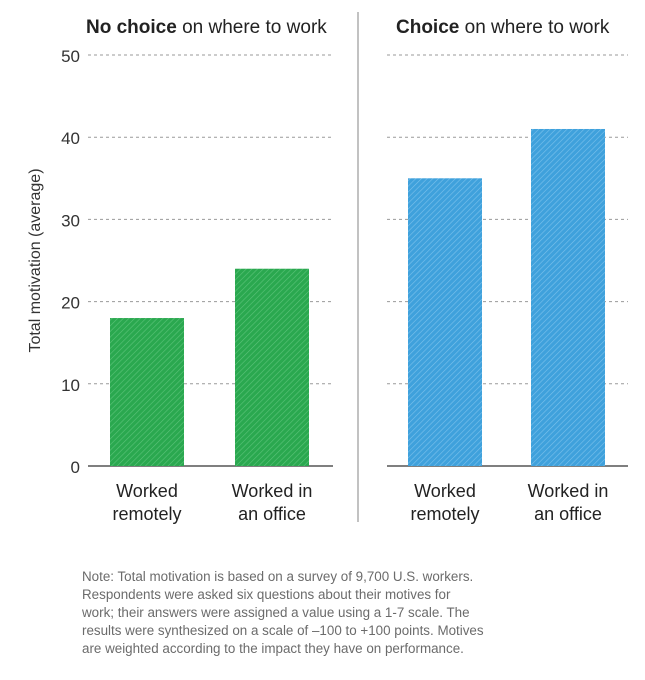 Image resolution: width=645 pixels, height=680 pixels. What do you see at coordinates (70, 138) in the screenshot?
I see `y-tick-label: 40` at bounding box center [70, 138].